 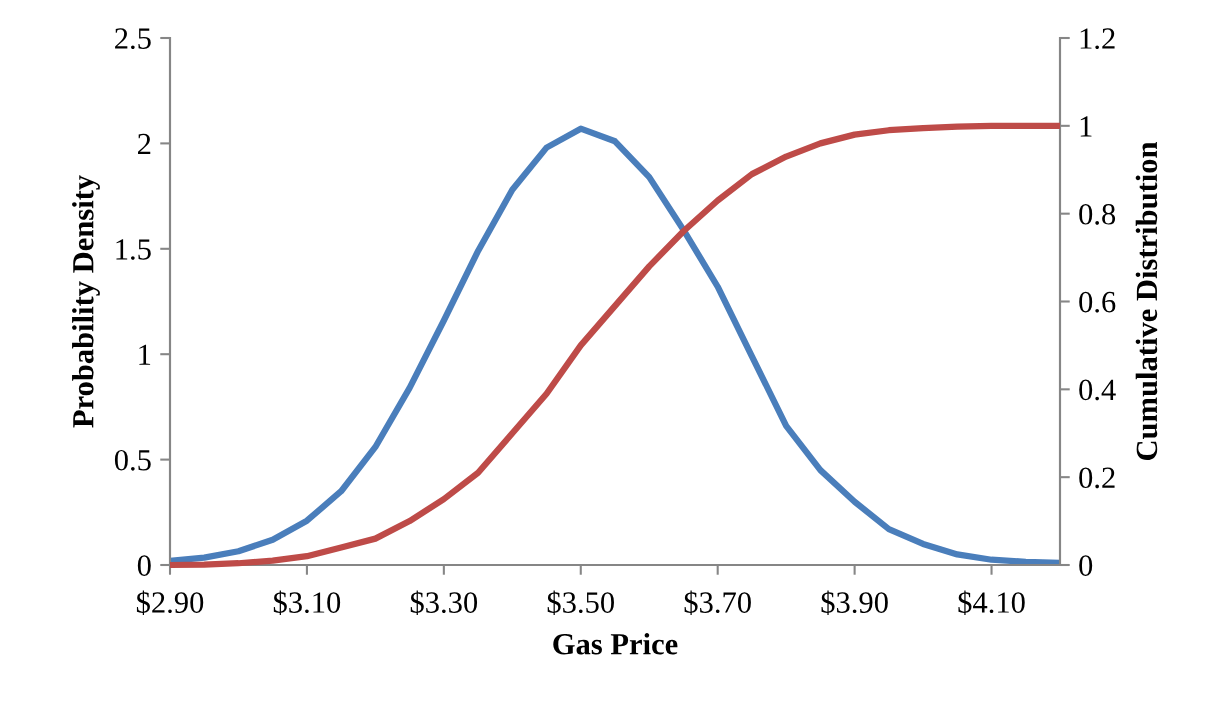 I want to click on x-tick-label: $3.90, so click(x=854, y=602).